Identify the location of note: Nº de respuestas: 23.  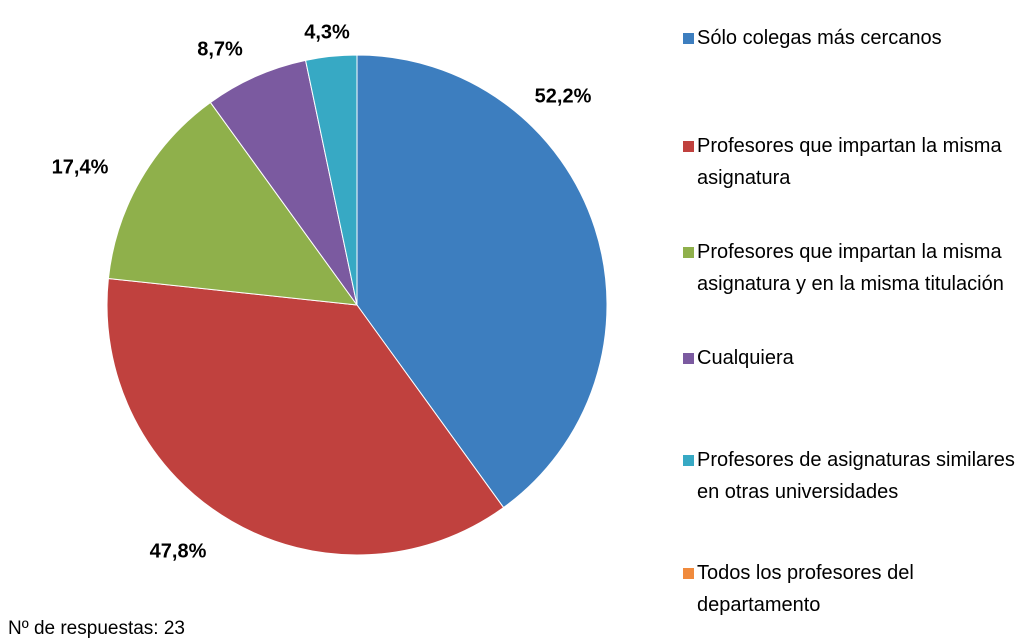
(96, 628).